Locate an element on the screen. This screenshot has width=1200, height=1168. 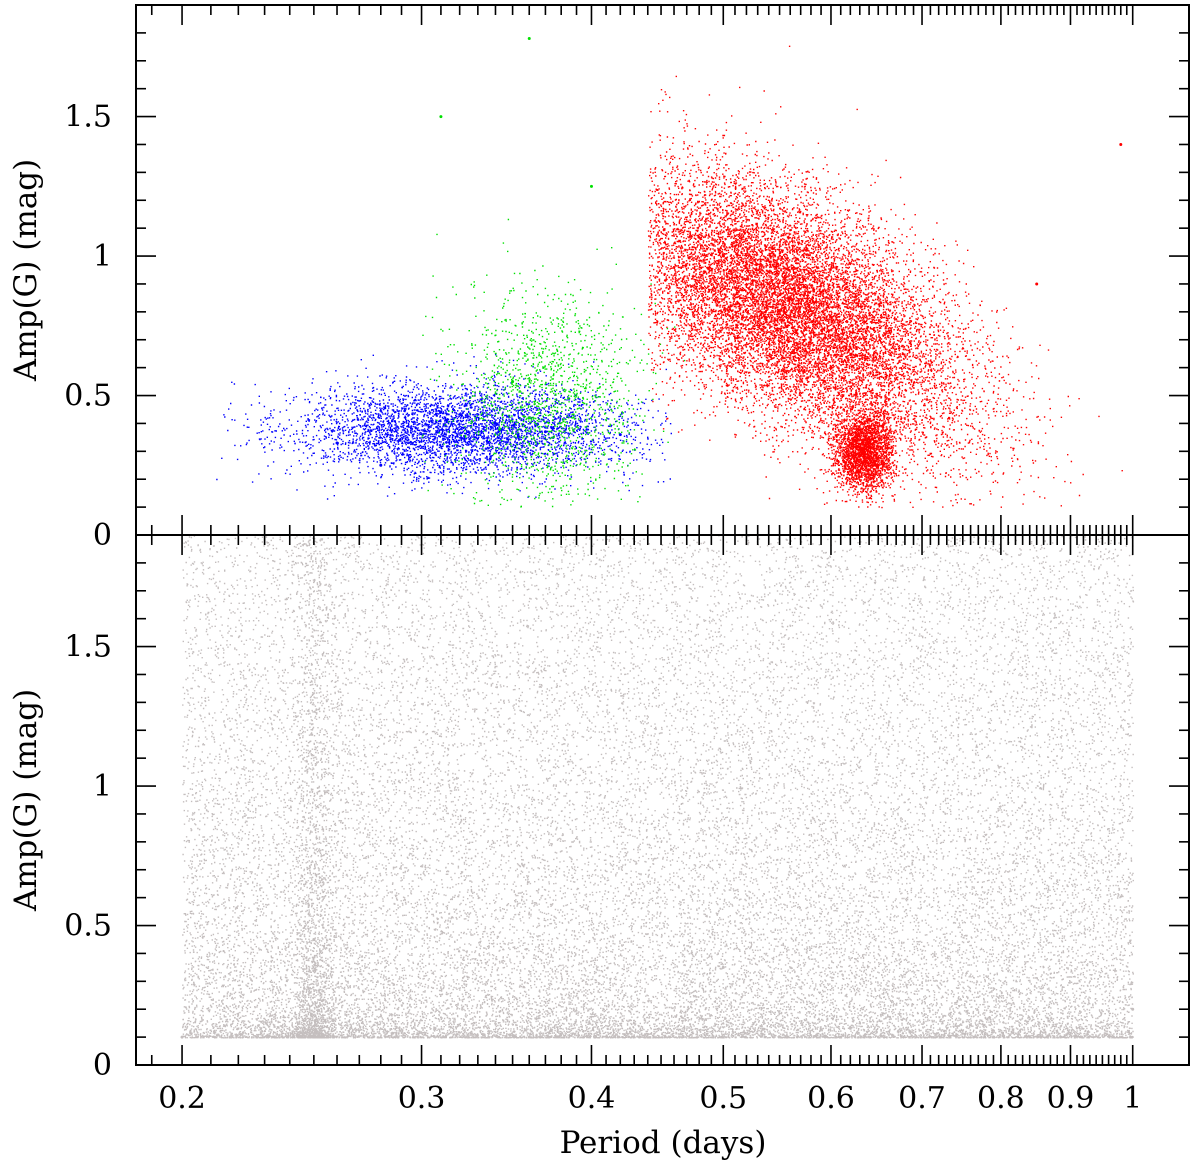
x-tick-label: 1 is located at coordinates (1132, 1098).